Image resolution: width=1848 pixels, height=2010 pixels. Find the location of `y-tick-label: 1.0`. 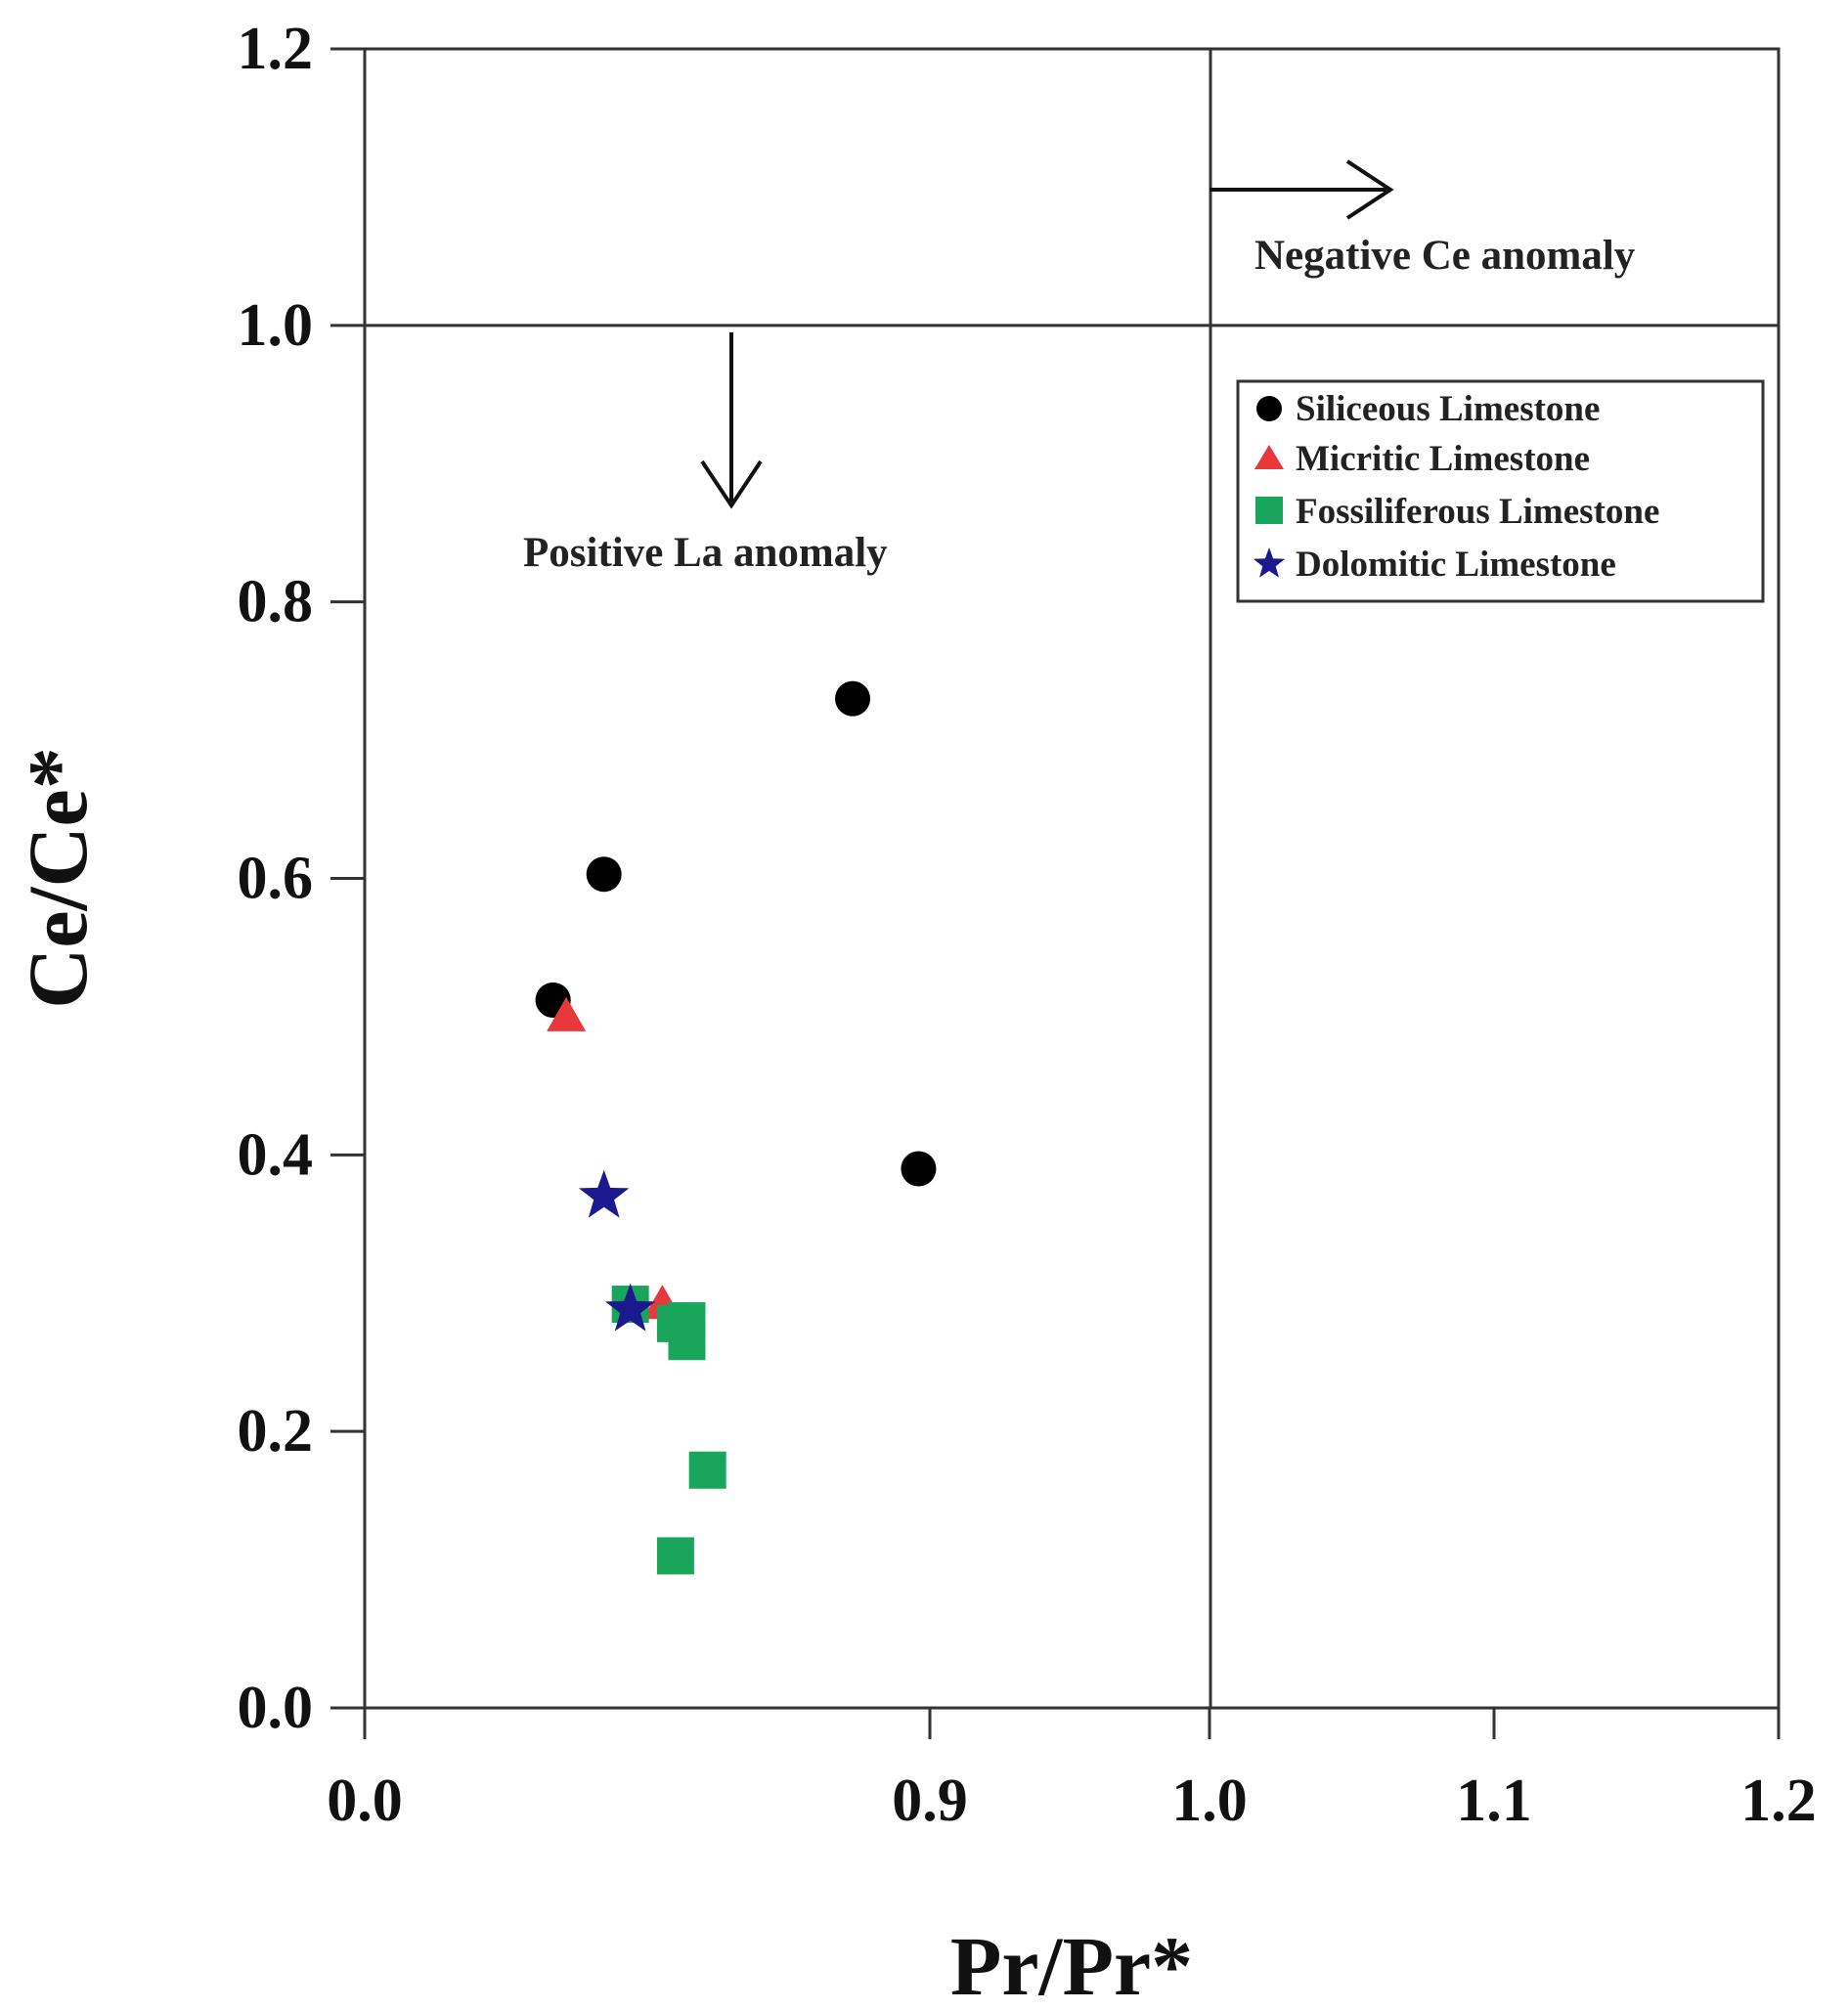

y-tick-label: 1.0 is located at coordinates (276, 325).